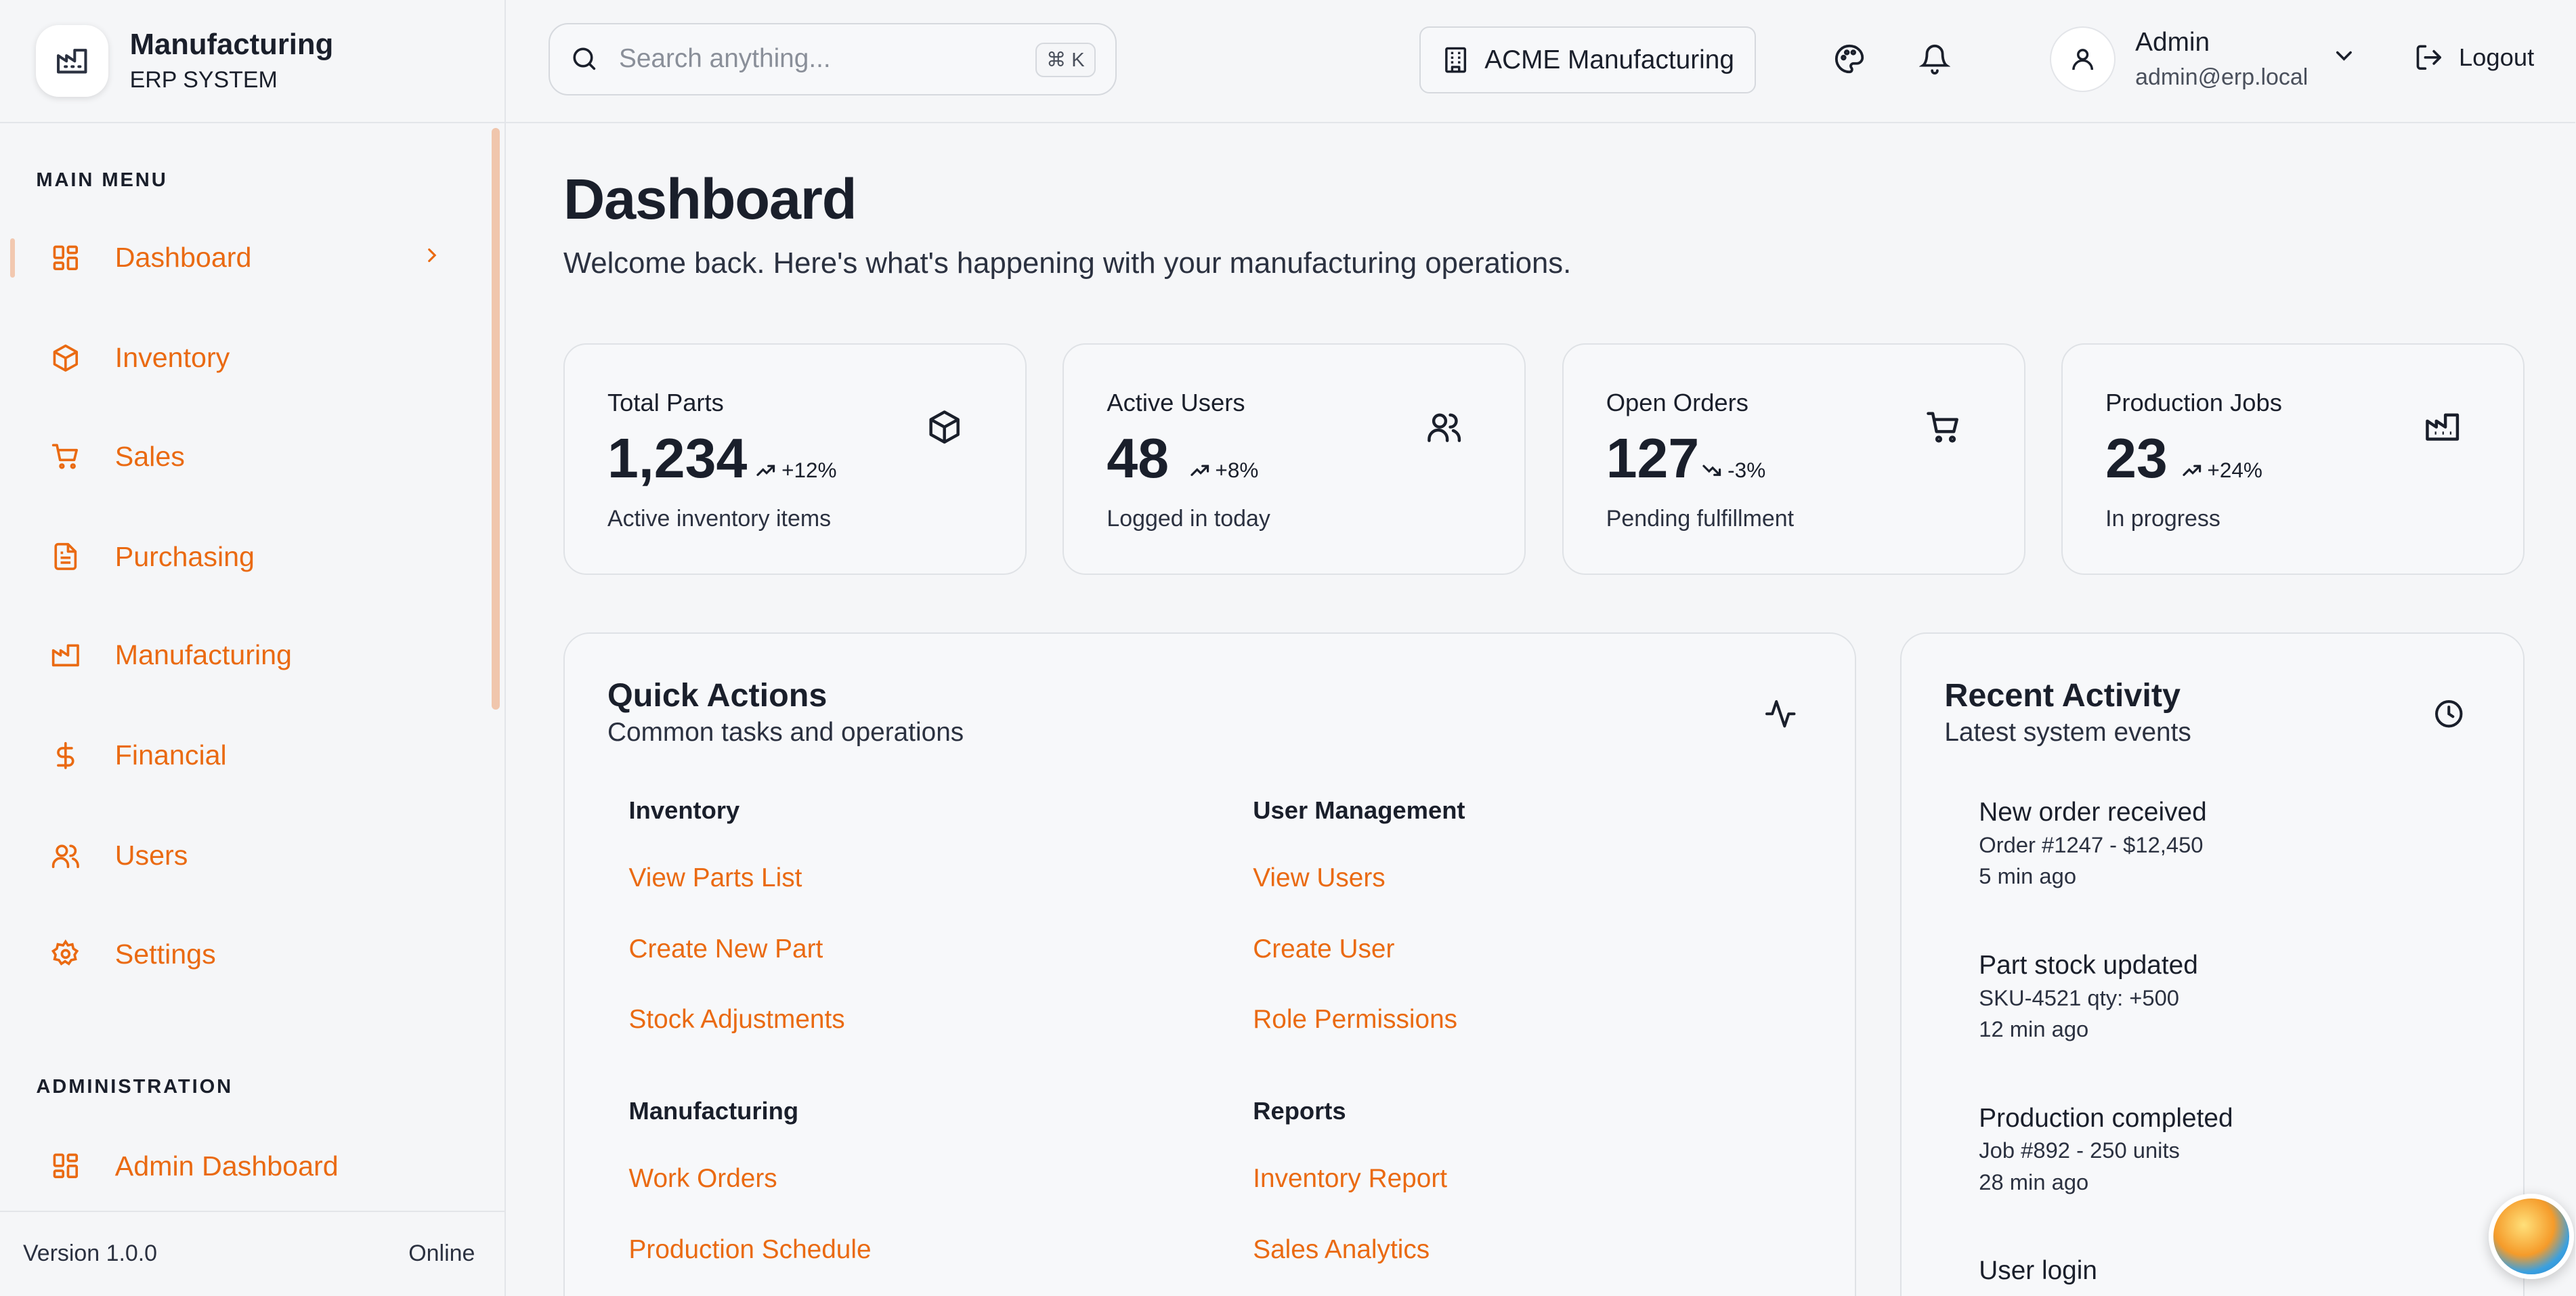 The image size is (2576, 1296). I want to click on user-icon, so click(2083, 59).